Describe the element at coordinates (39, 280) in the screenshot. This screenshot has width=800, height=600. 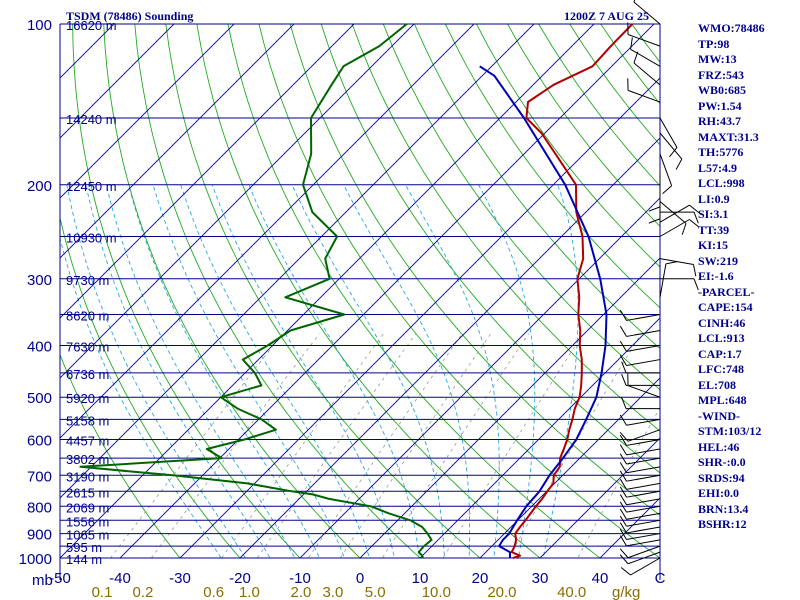
I see `pressure-tick-label: 300` at that location.